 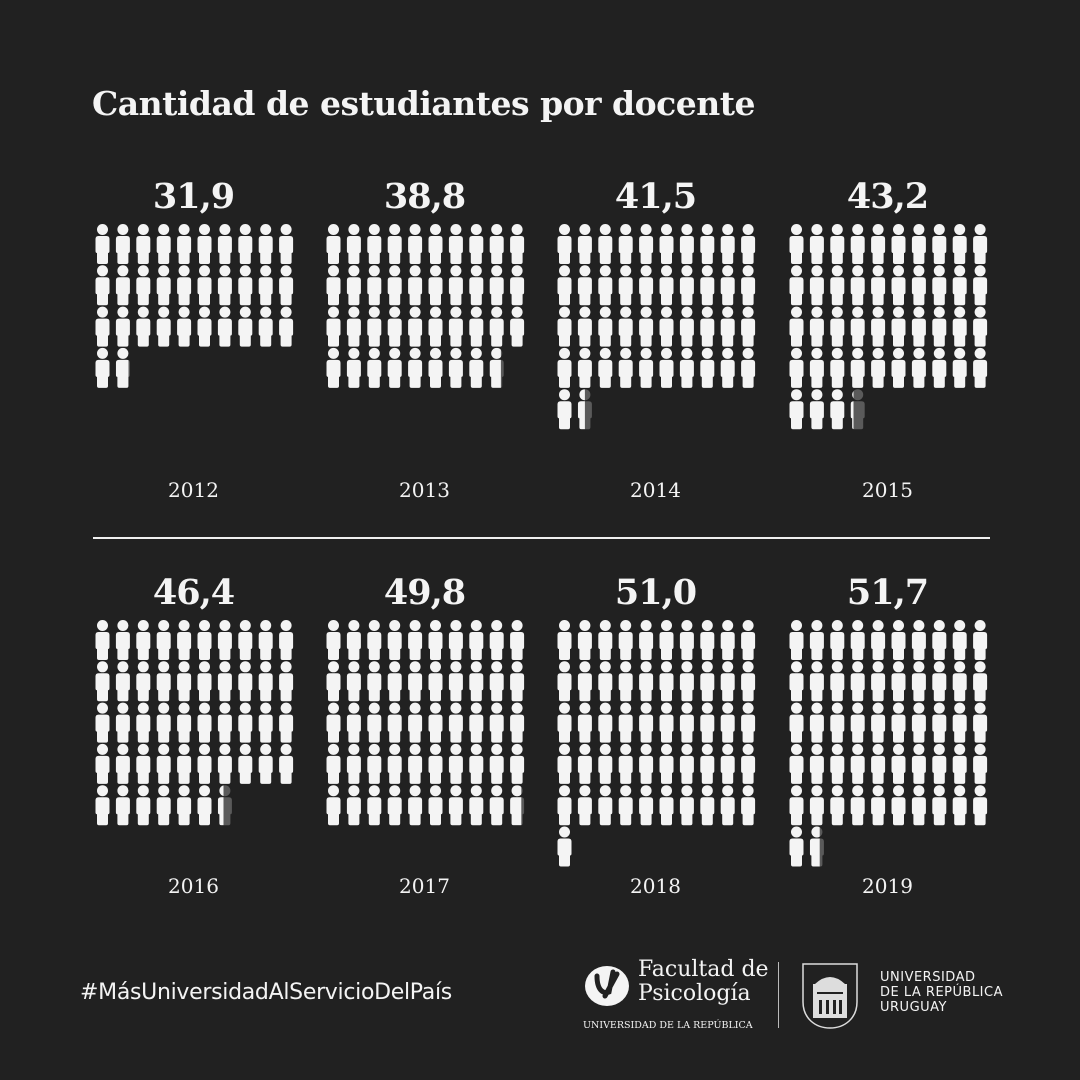 I want to click on year-label: 2014, so click(x=655, y=490).